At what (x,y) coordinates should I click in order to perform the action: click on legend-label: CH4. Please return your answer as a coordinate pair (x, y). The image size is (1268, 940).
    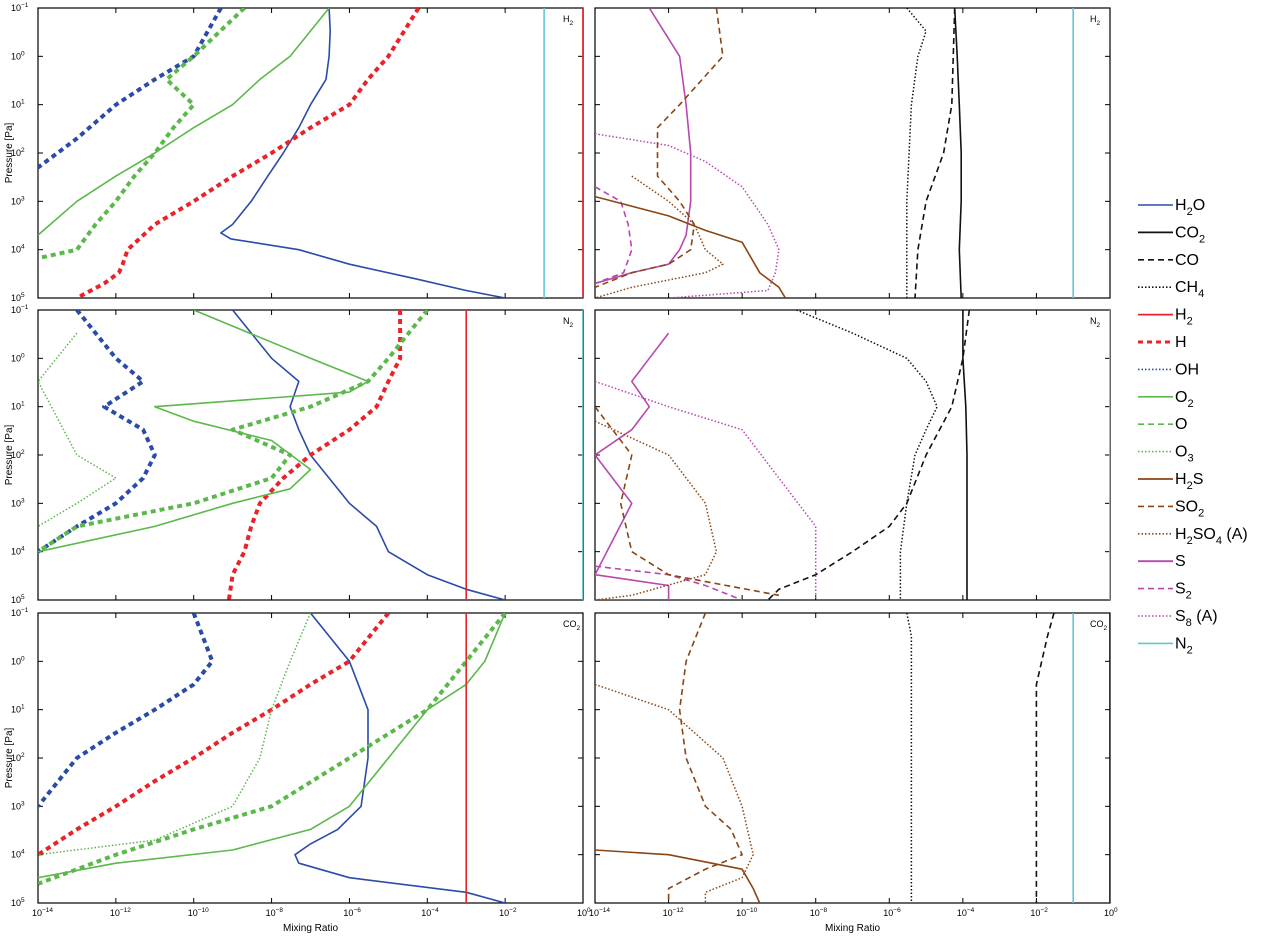
    Looking at the image, I should click on (1189, 289).